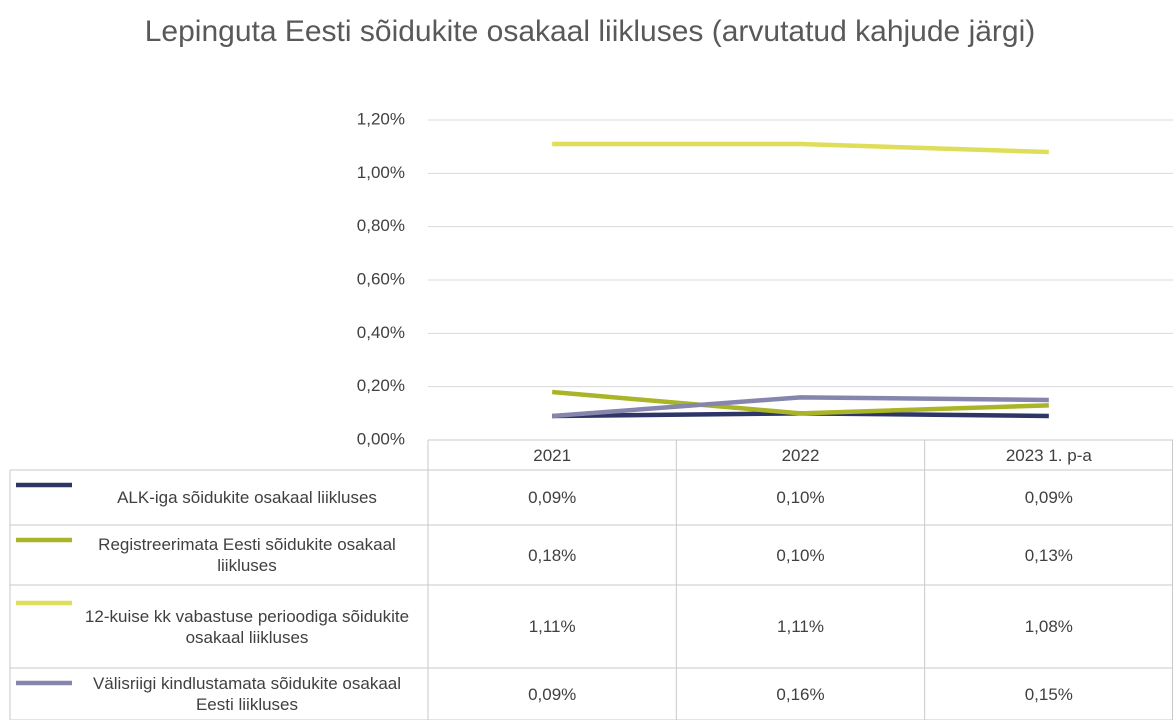 This screenshot has width=1173, height=720. Describe the element at coordinates (1048, 555) in the screenshot. I see `table-value: 0,13%` at that location.